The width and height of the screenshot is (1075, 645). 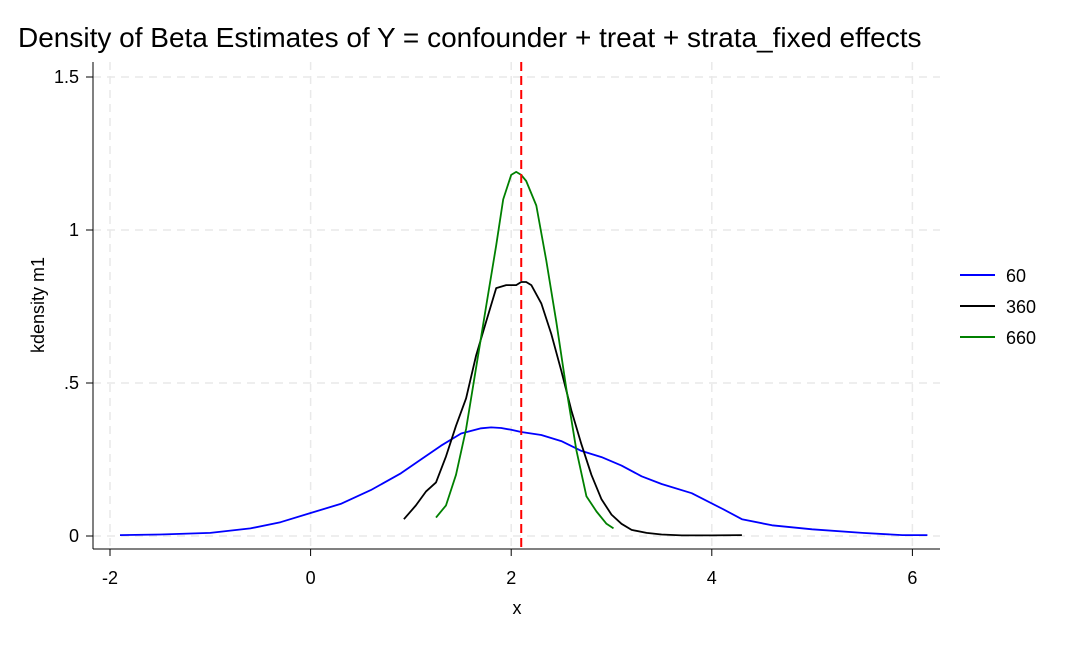 What do you see at coordinates (511, 578) in the screenshot?
I see `x-tick-label: 2` at bounding box center [511, 578].